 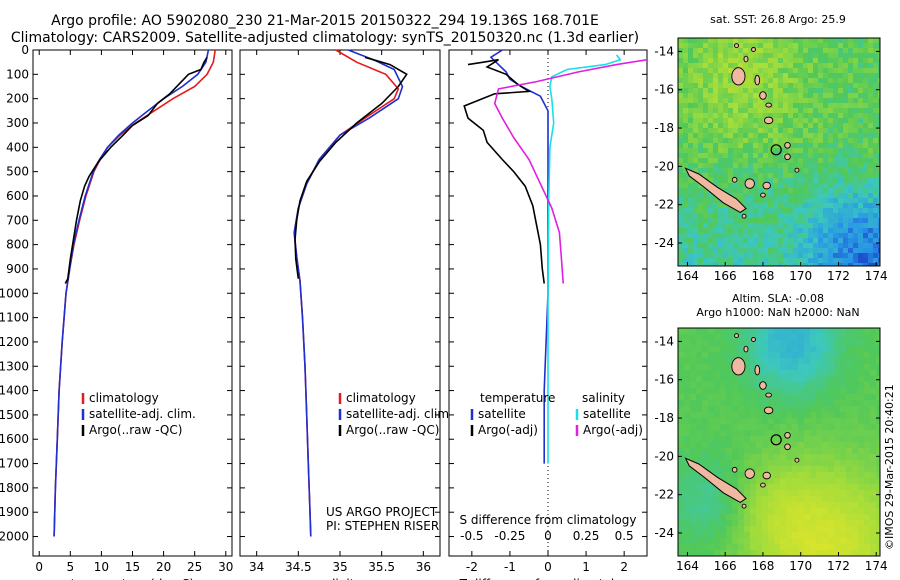 I want to click on legend-label: Argo(-adj), so click(x=508, y=430).